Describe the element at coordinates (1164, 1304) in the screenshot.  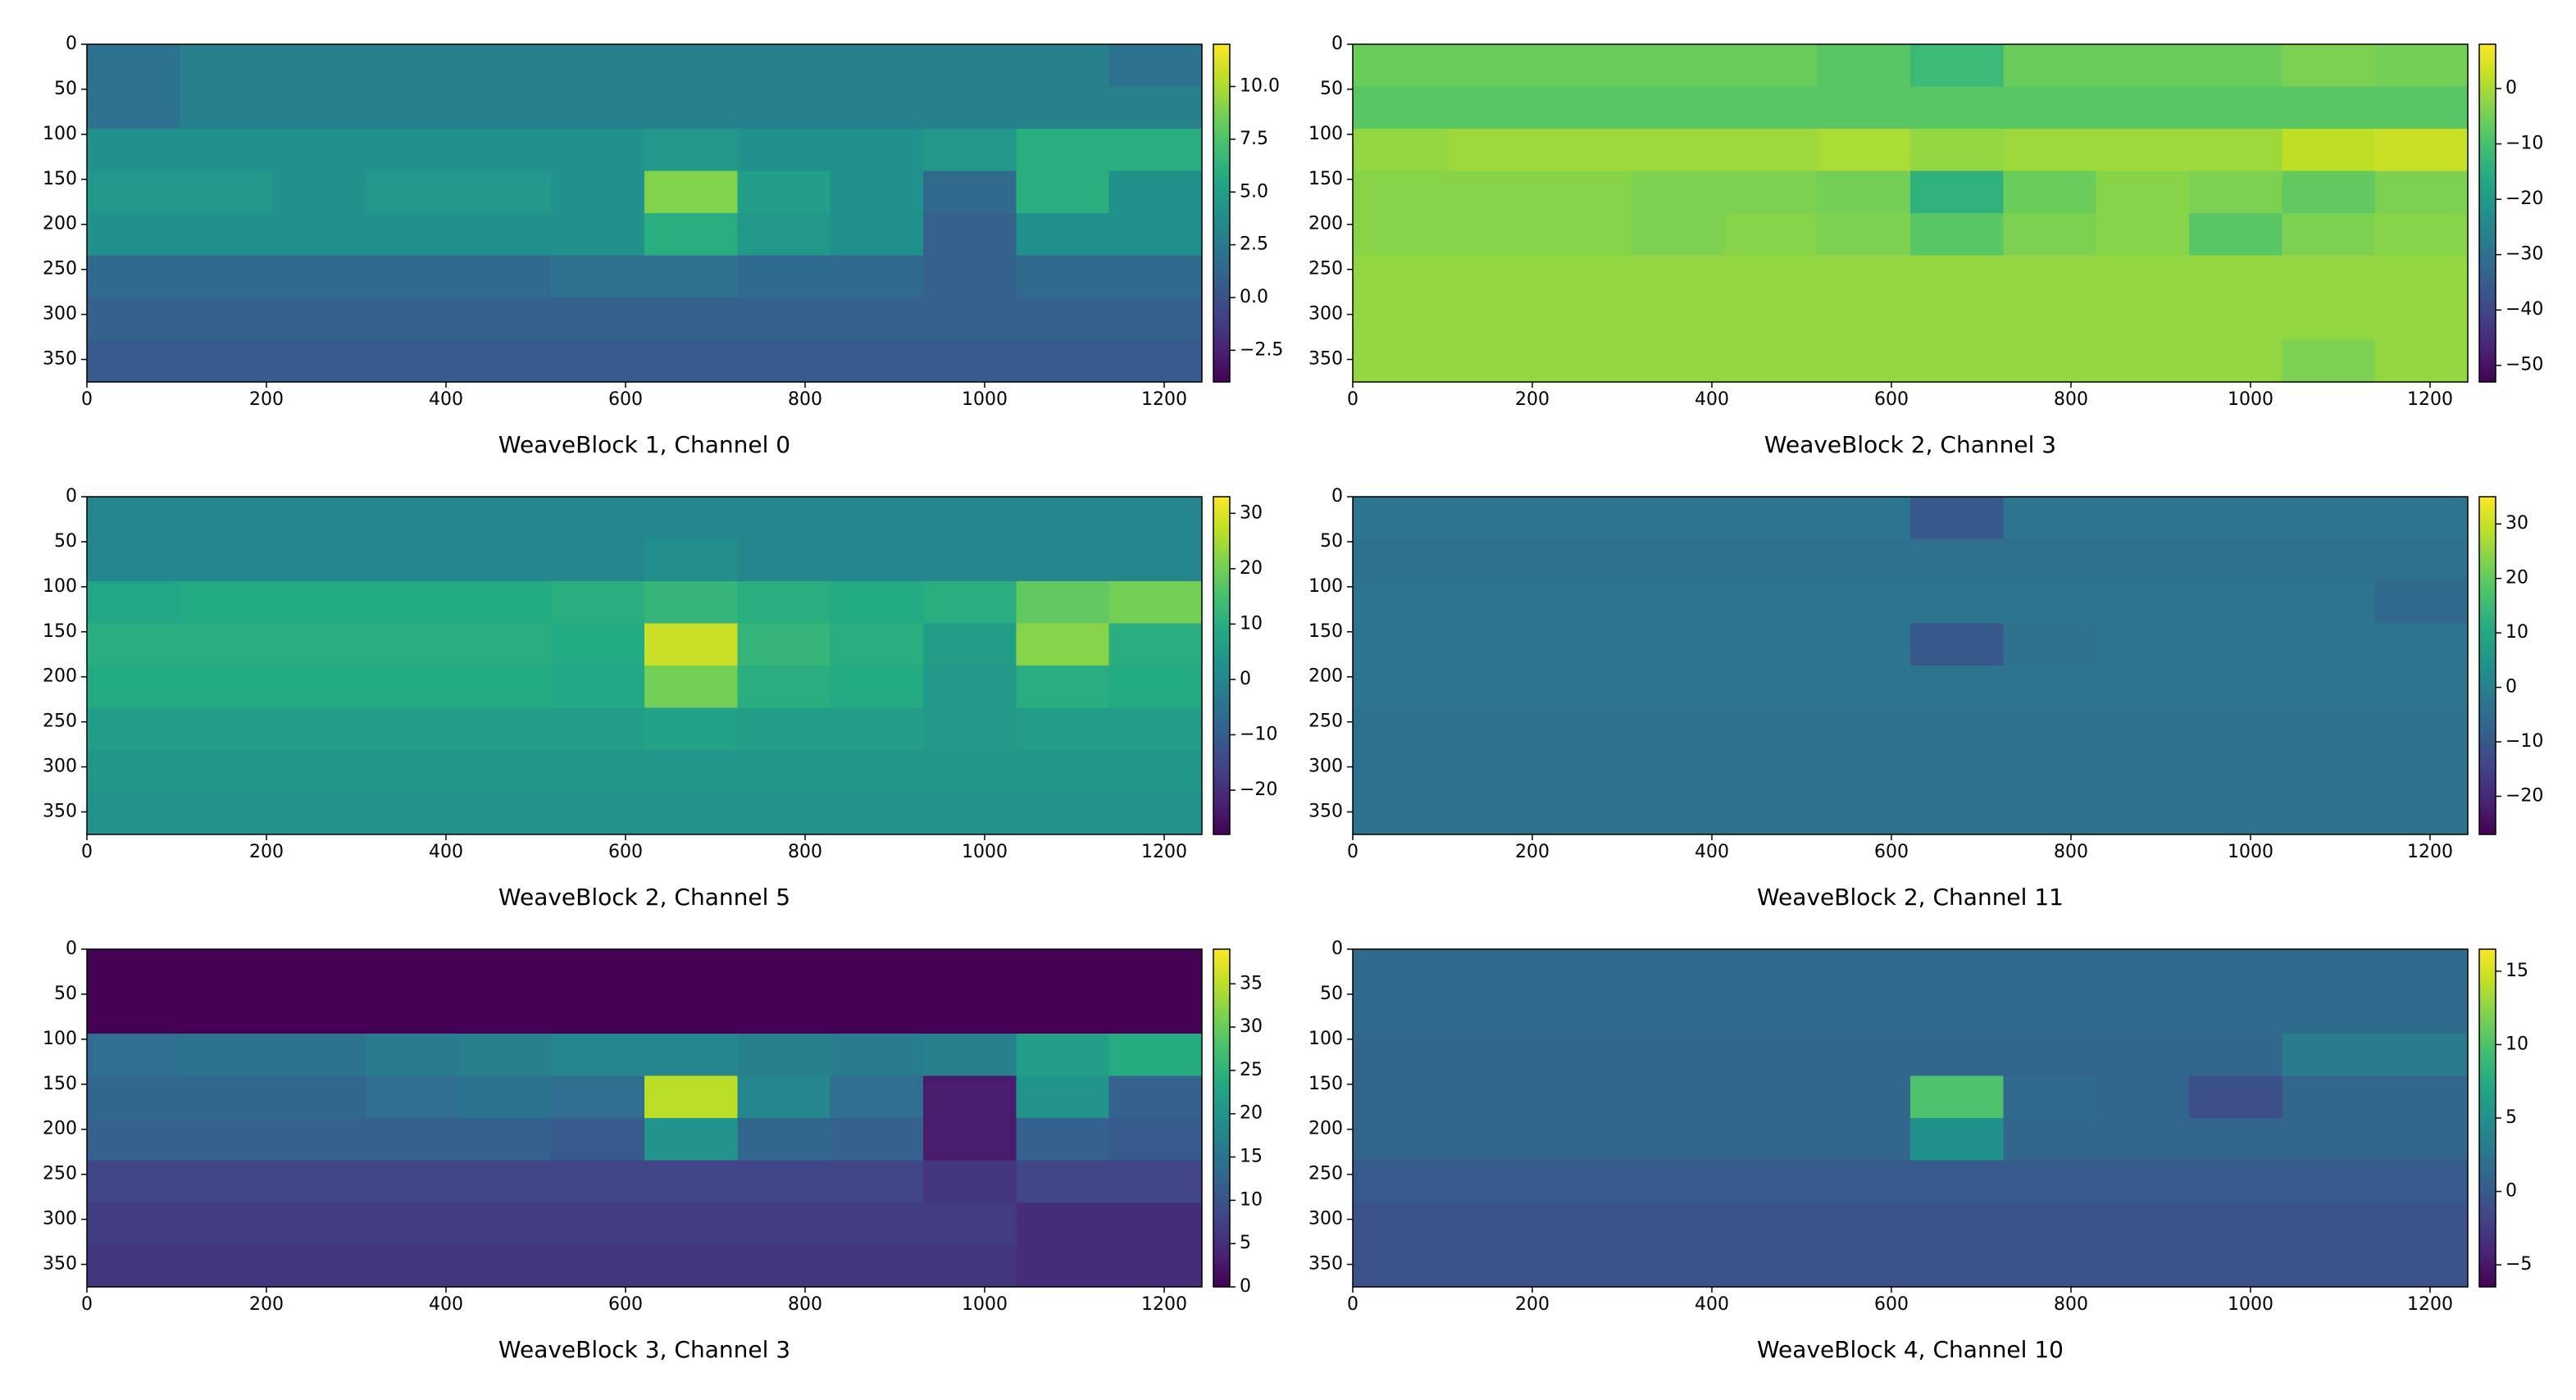
I see `x-tick-label: 1200` at that location.